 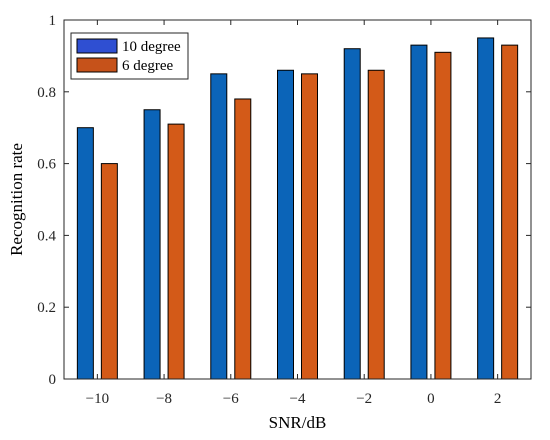 I want to click on bar-series-1--10, so click(x=85, y=253).